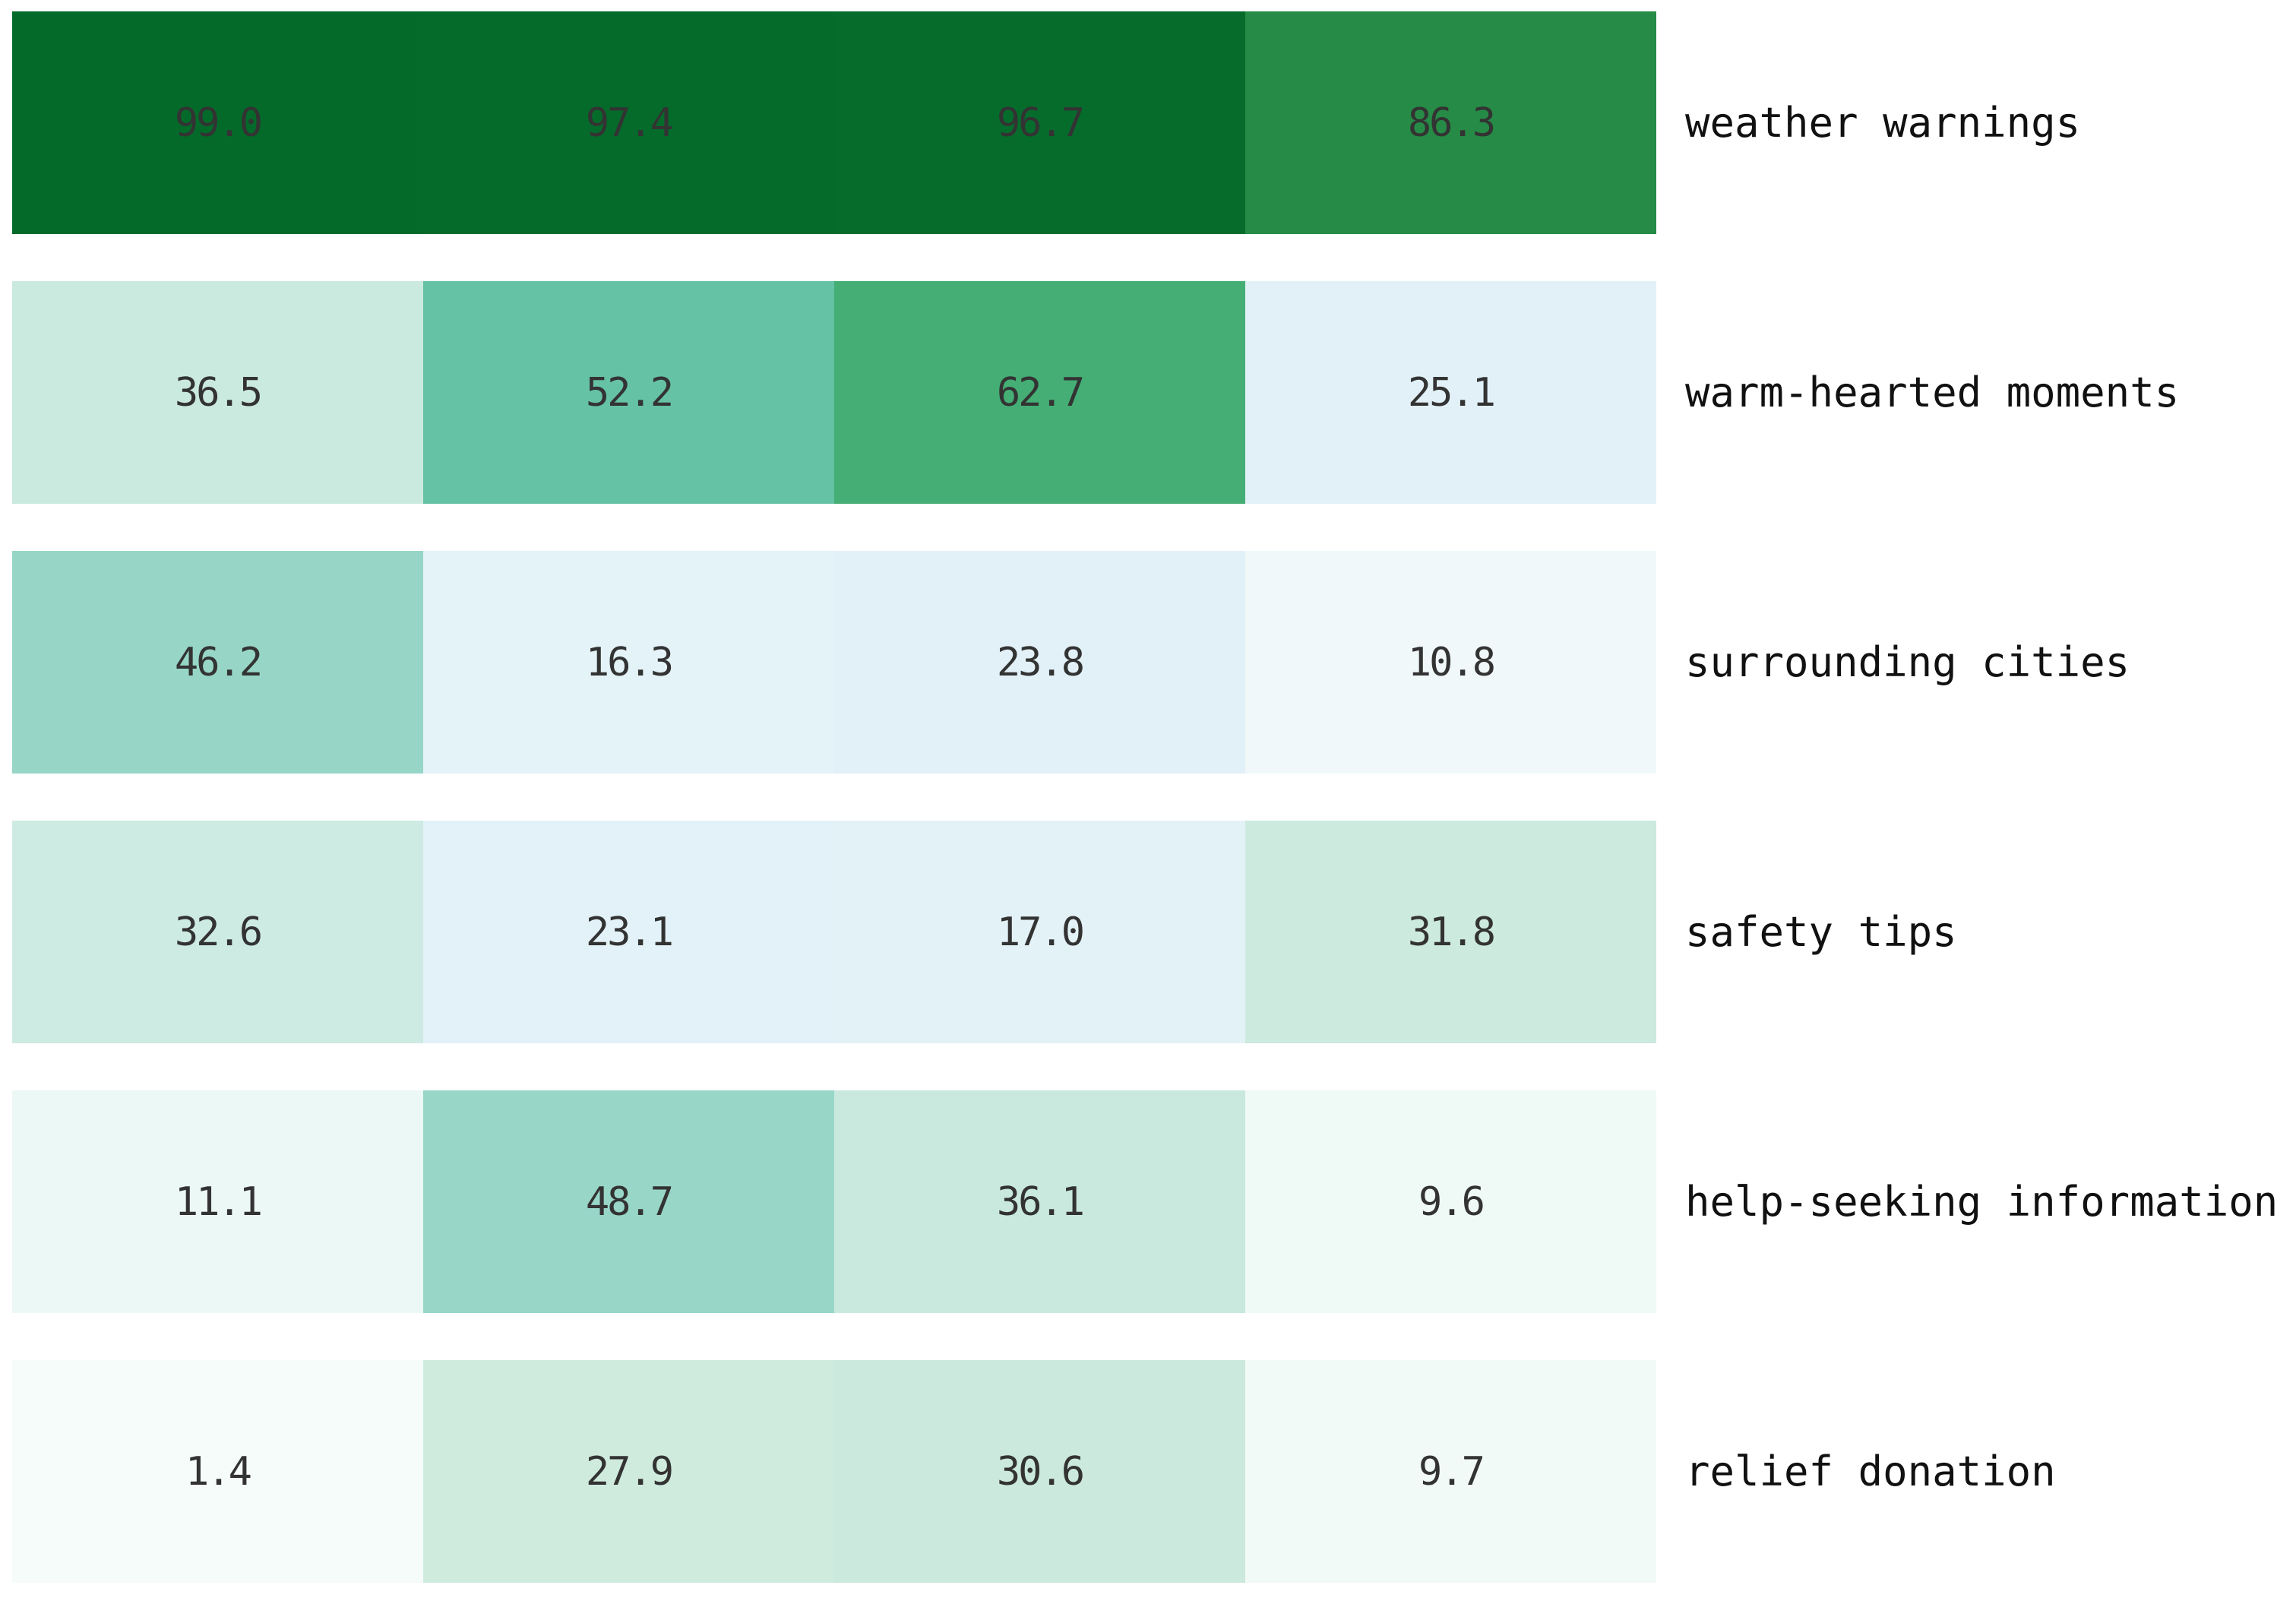  I want to click on cell-value: 99.0, so click(218, 123).